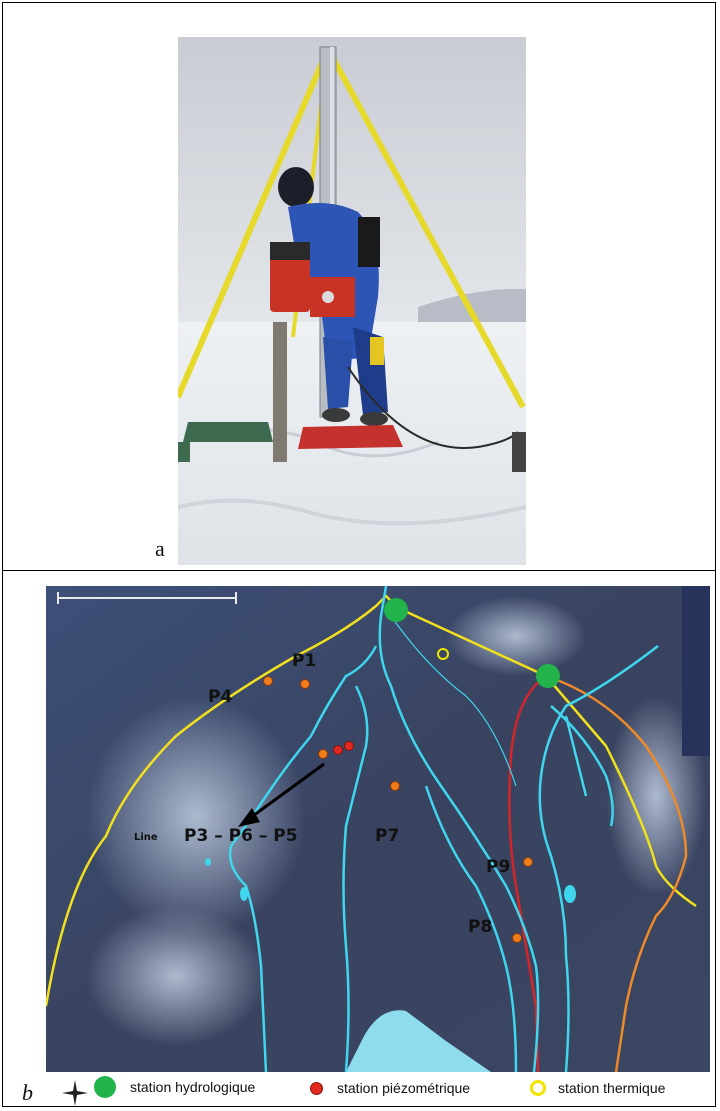  What do you see at coordinates (538, 1088) in the screenshot?
I see `thermal-station-icon` at bounding box center [538, 1088].